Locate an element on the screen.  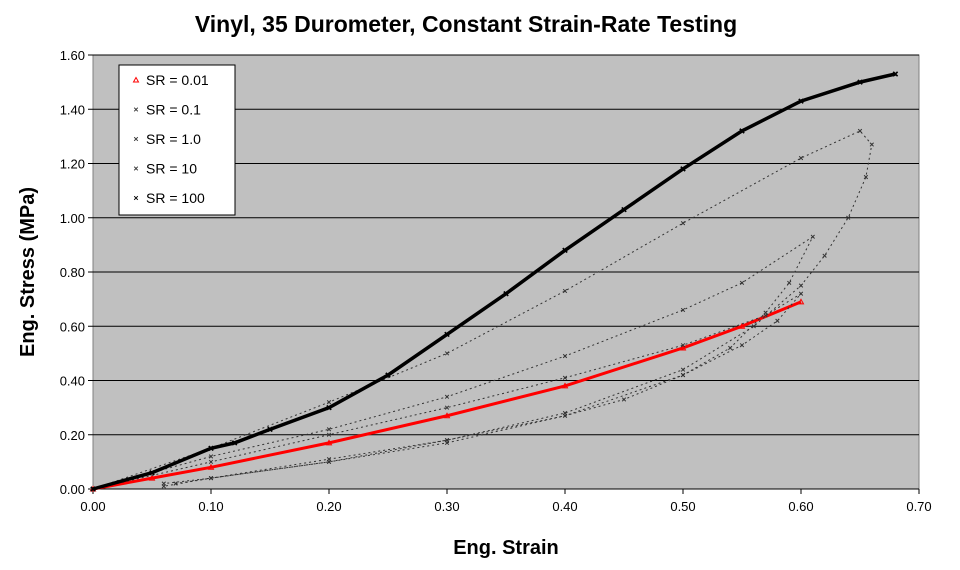
y-tick-label: 1.00 is located at coordinates (72, 218).